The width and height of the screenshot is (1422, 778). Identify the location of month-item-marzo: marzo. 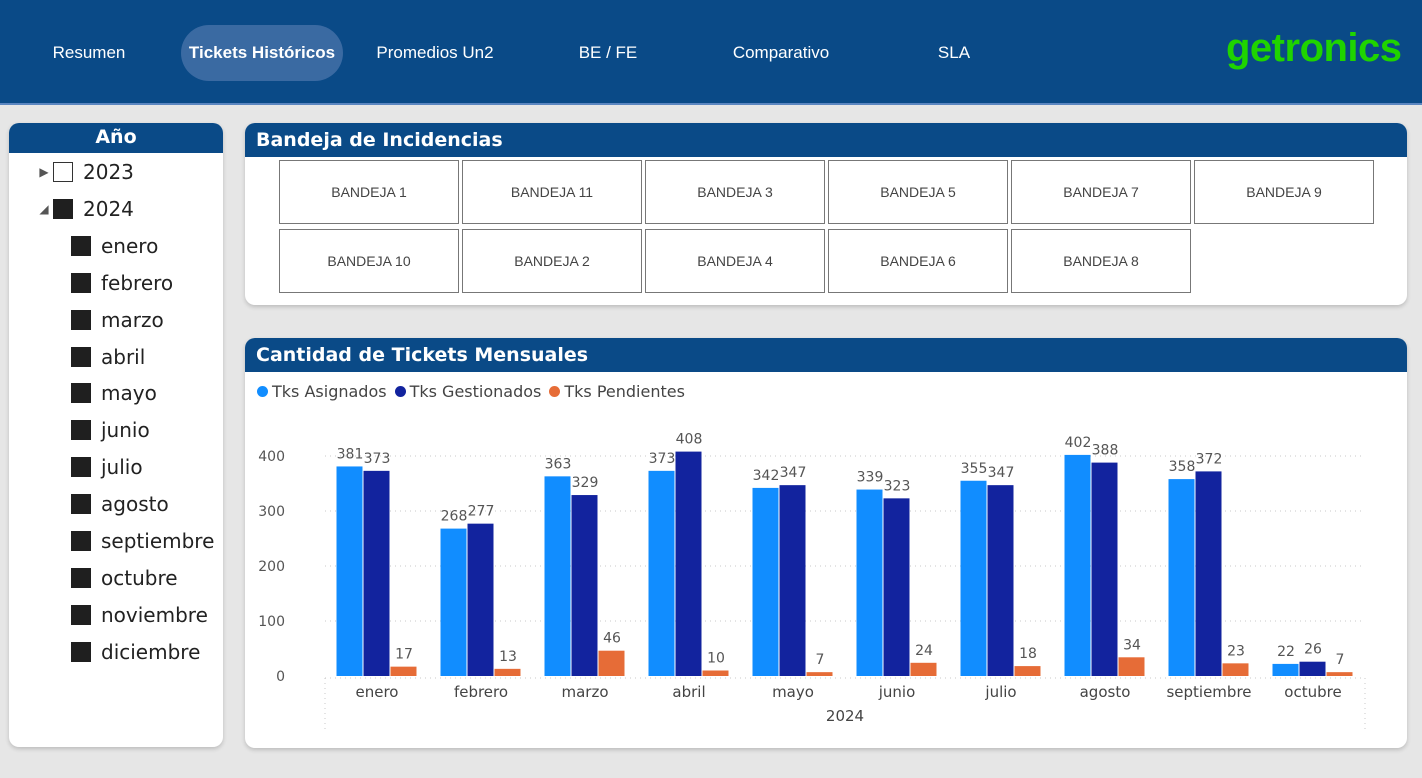
(117, 320).